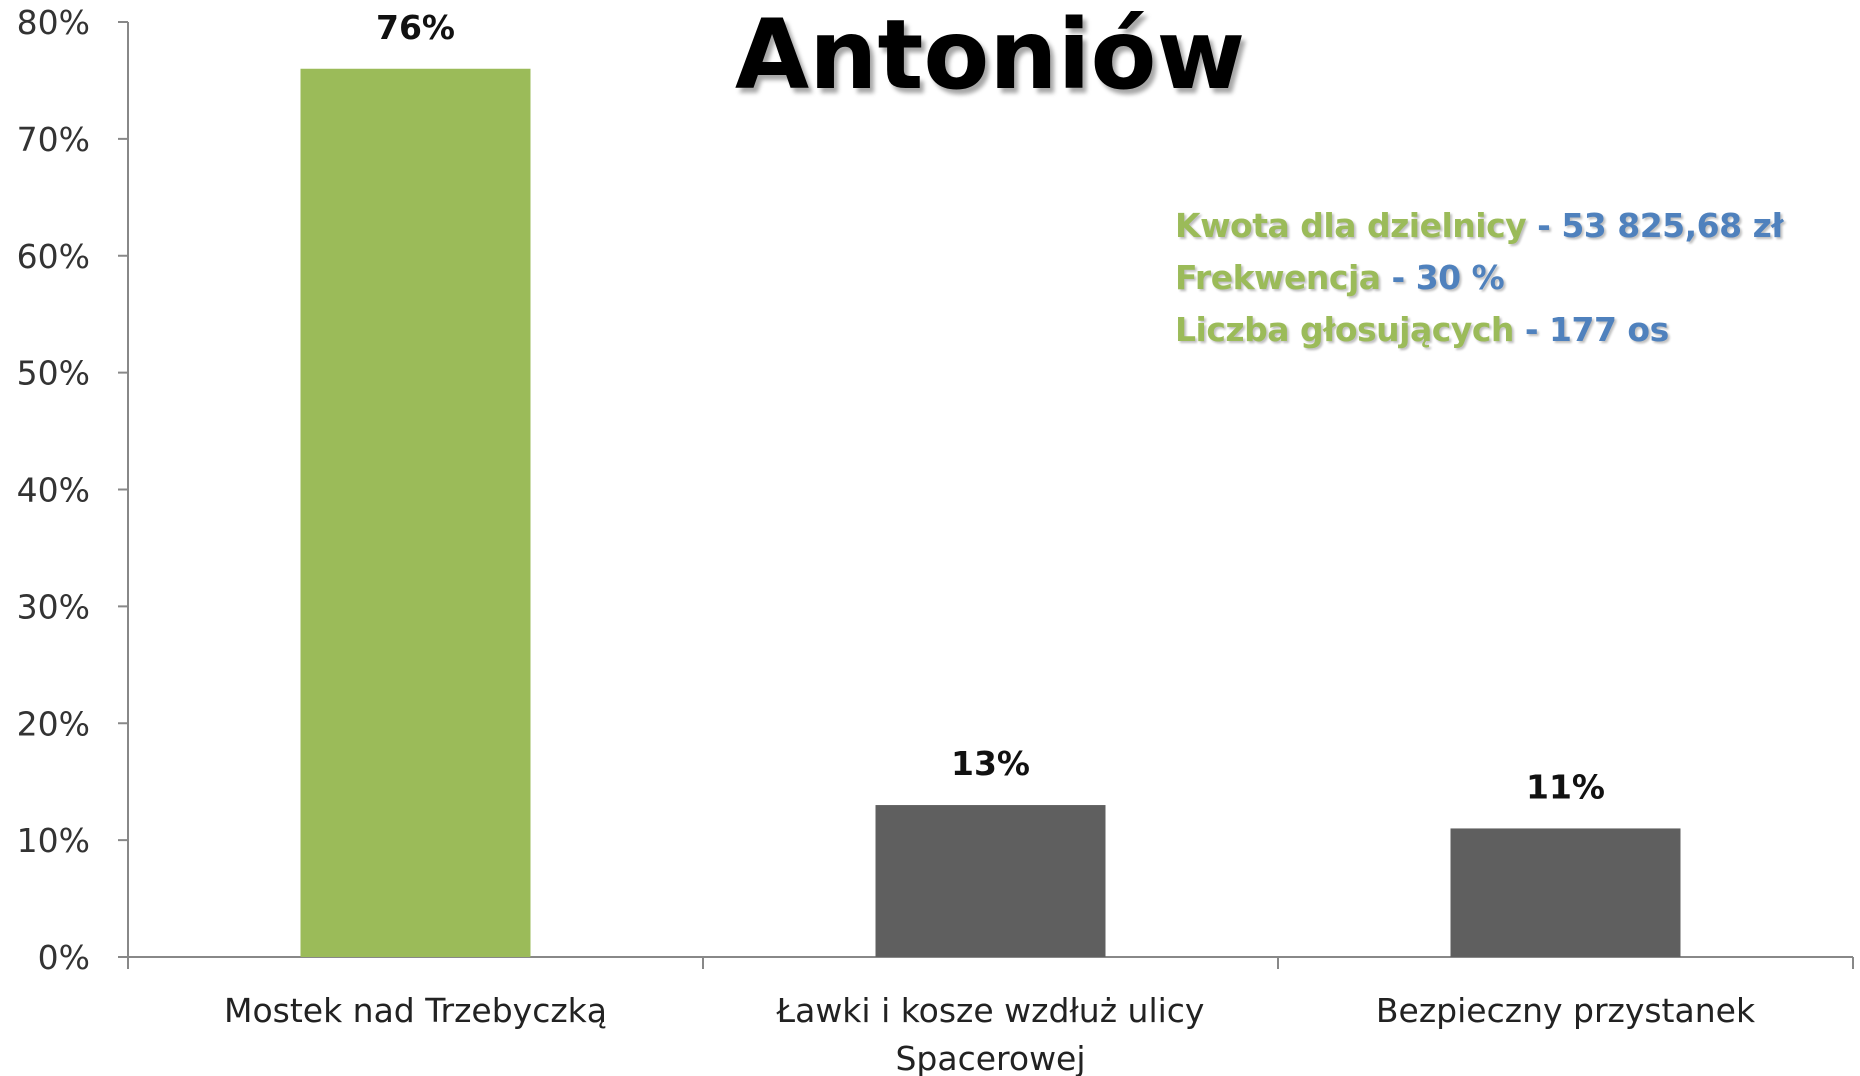 The width and height of the screenshot is (1860, 1076). I want to click on info-label-voters: Liczba głosujących, so click(1344, 329).